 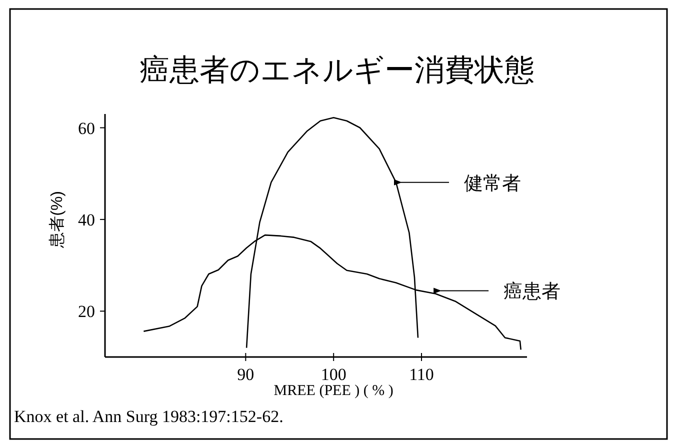 I want to click on legend-label: 健常者, so click(x=493, y=183).